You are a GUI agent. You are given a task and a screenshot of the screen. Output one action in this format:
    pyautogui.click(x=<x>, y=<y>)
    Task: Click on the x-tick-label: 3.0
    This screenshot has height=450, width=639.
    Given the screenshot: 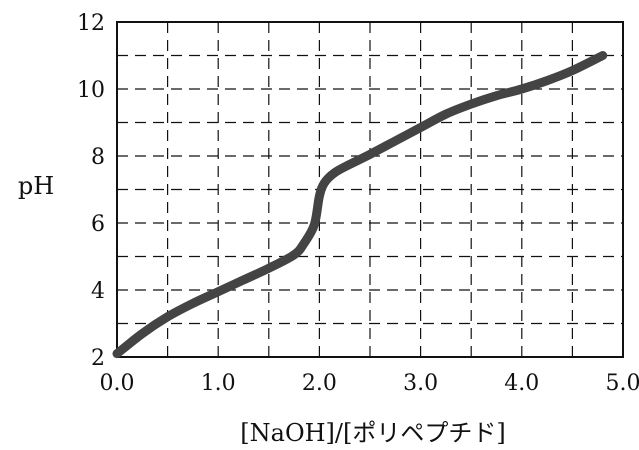 What is the action you would take?
    pyautogui.click(x=420, y=383)
    